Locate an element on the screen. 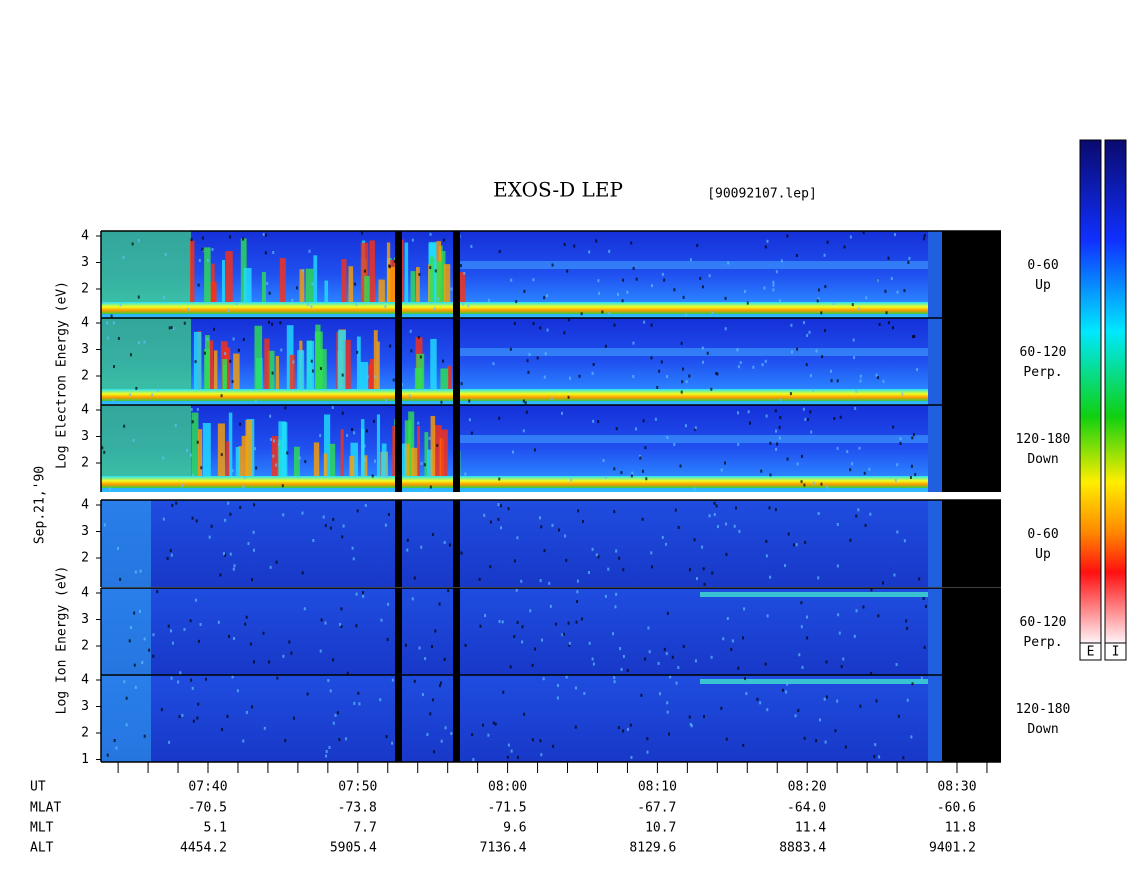 This screenshot has width=1130, height=875. x-tick-label: 08:00 is located at coordinates (507, 787).